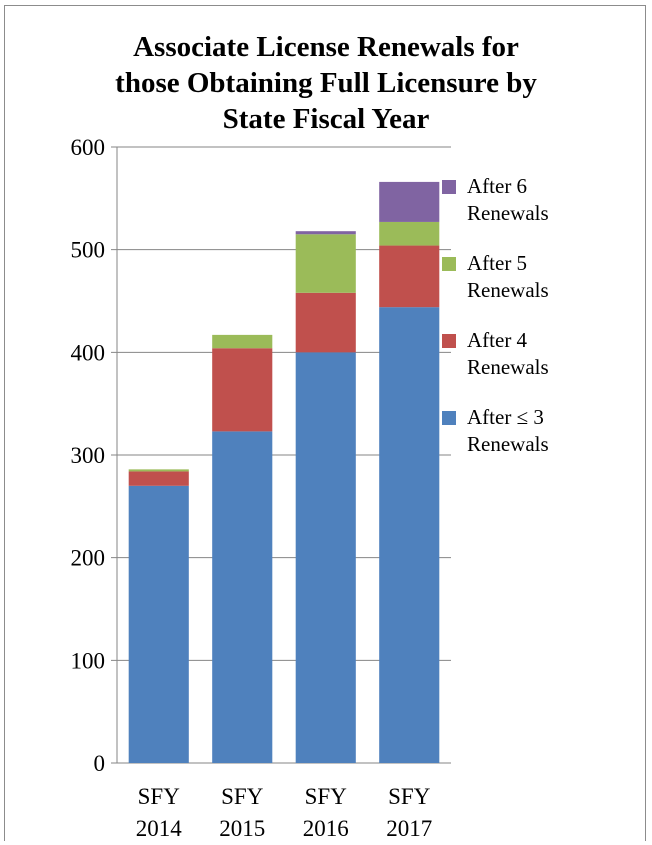 The image size is (652, 845). I want to click on y-tick-label-200: 200, so click(88, 558).